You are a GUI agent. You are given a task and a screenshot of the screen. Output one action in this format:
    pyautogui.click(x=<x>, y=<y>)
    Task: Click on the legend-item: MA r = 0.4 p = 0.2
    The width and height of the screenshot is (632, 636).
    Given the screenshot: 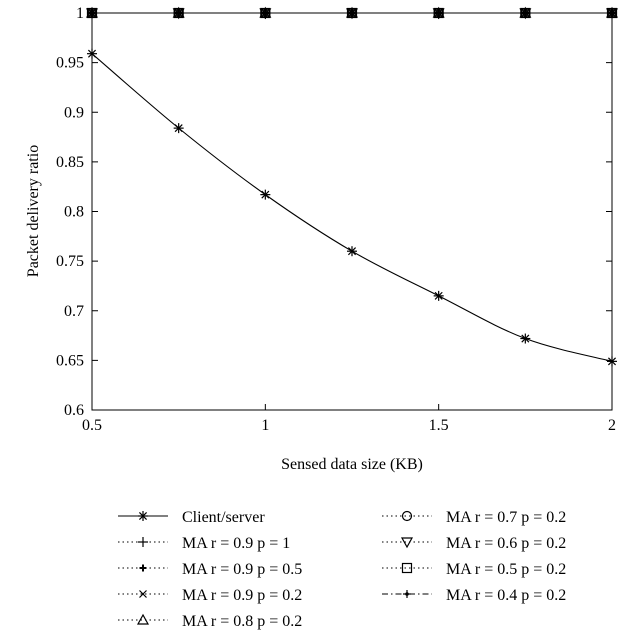 What is the action you would take?
    pyautogui.click(x=474, y=595)
    